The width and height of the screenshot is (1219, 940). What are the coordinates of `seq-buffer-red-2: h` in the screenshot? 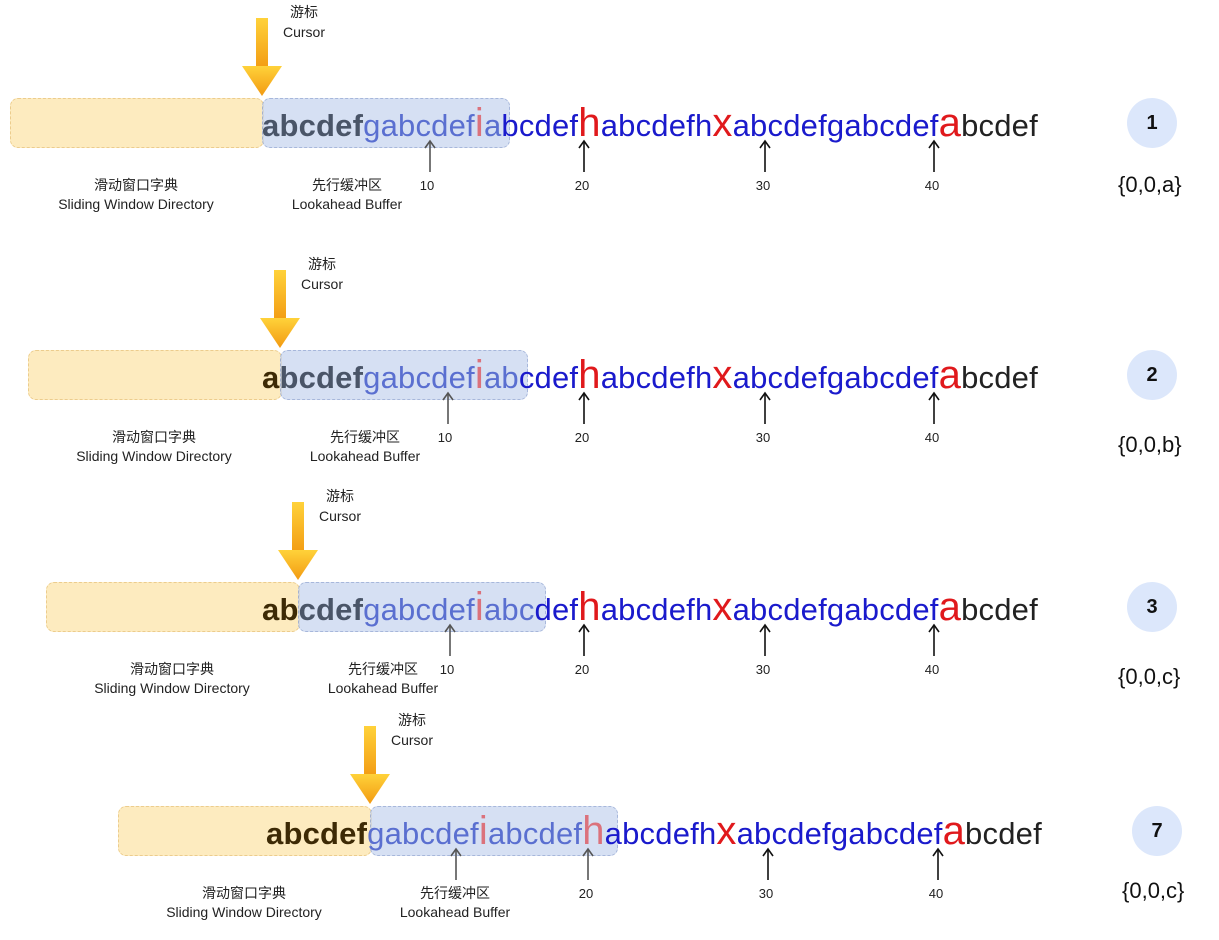 It's located at (593, 831).